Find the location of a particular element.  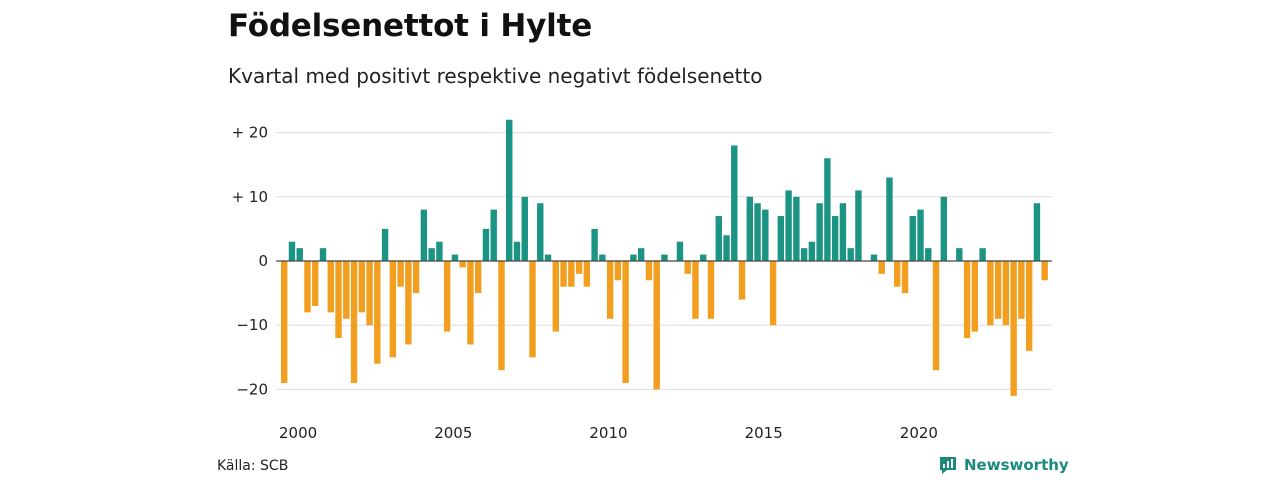

newsworthy-logo-icon is located at coordinates (948, 465).